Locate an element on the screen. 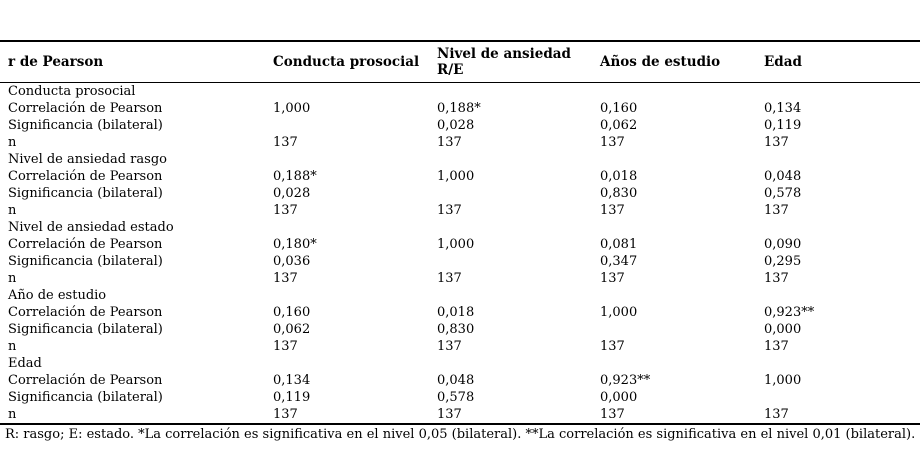 This screenshot has width=923, height=456. column-header-r-de-pearson: r de Pearson is located at coordinates (132, 62).